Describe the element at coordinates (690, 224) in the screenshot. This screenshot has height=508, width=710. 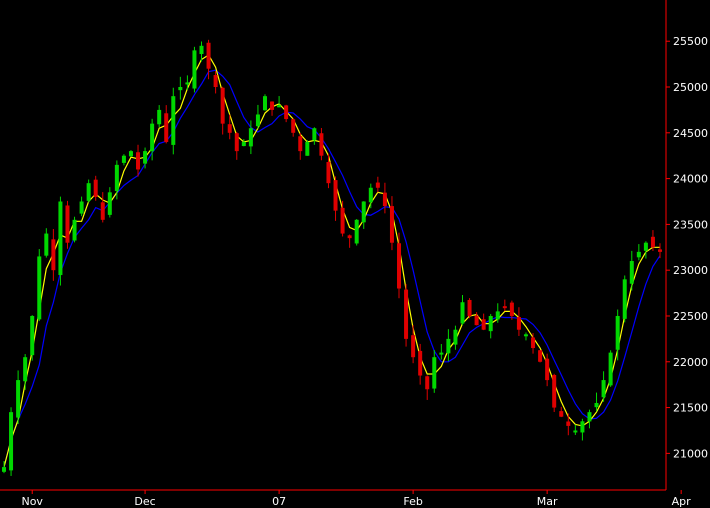
I see `y-tick-label: 23500` at that location.